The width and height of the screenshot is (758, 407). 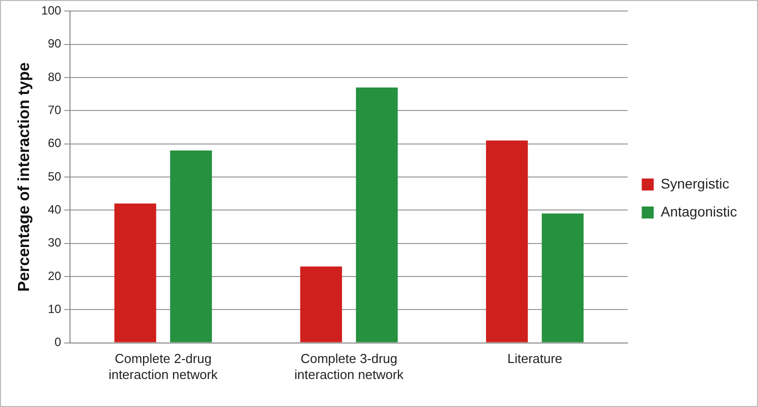 What do you see at coordinates (349, 358) in the screenshot?
I see `category-label: Complete 3-drug` at bounding box center [349, 358].